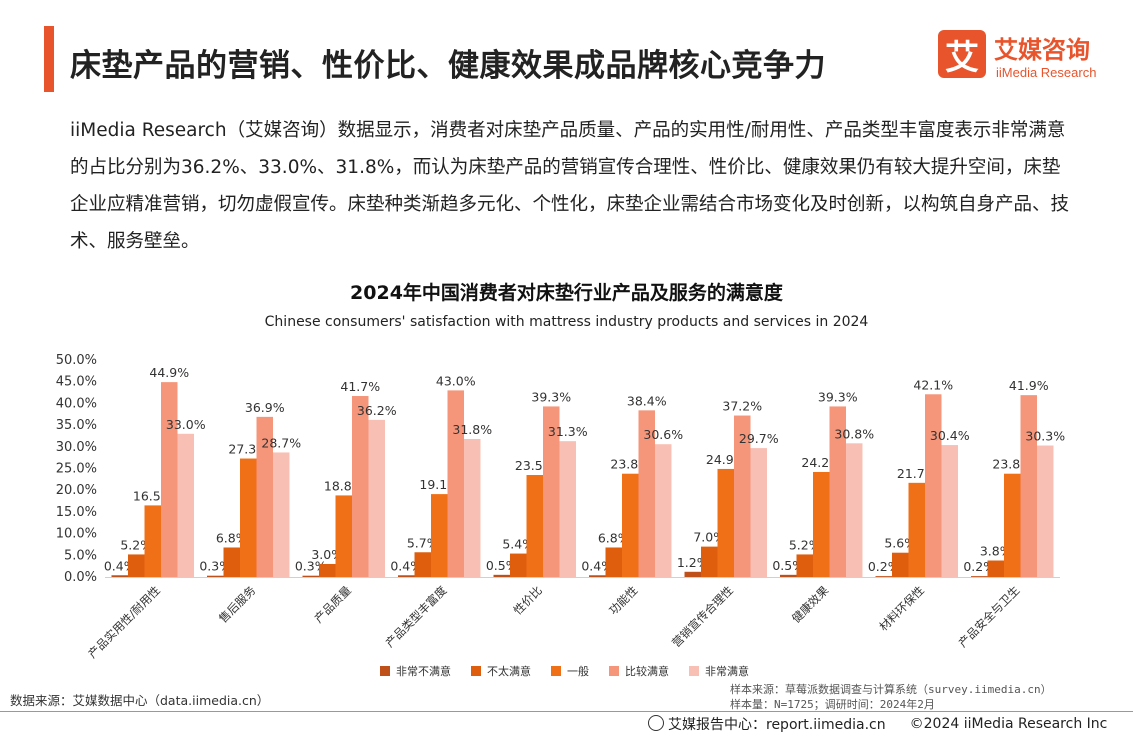  I want to click on data-label: 5.7%, so click(423, 542).